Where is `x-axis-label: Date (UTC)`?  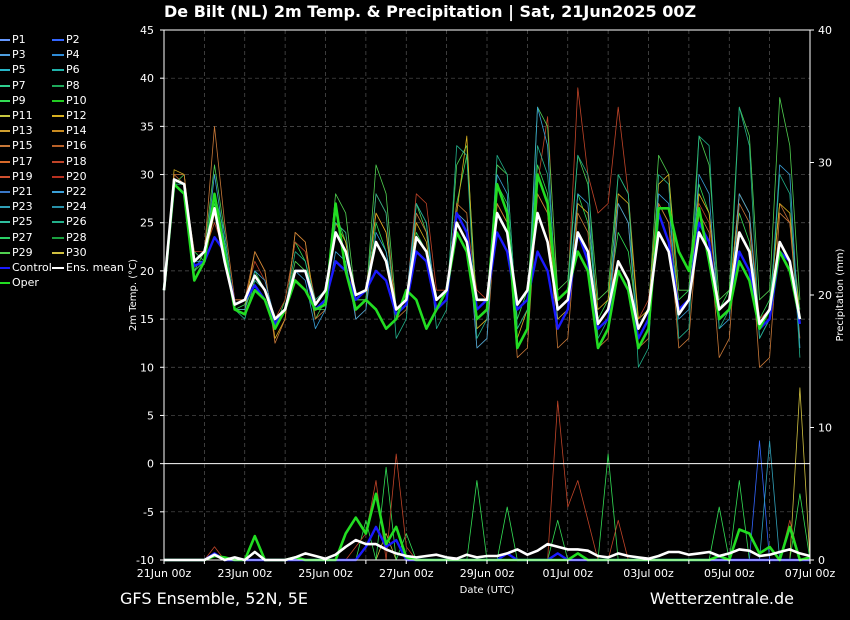 x-axis-label: Date (UTC) is located at coordinates (487, 590).